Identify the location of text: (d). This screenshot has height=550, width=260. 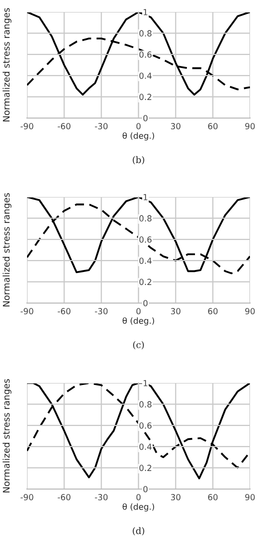
(138, 531).